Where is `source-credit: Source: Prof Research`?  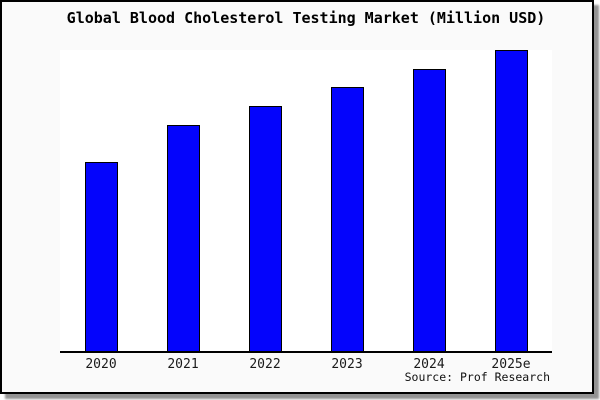
source-credit: Source: Prof Research is located at coordinates (477, 377).